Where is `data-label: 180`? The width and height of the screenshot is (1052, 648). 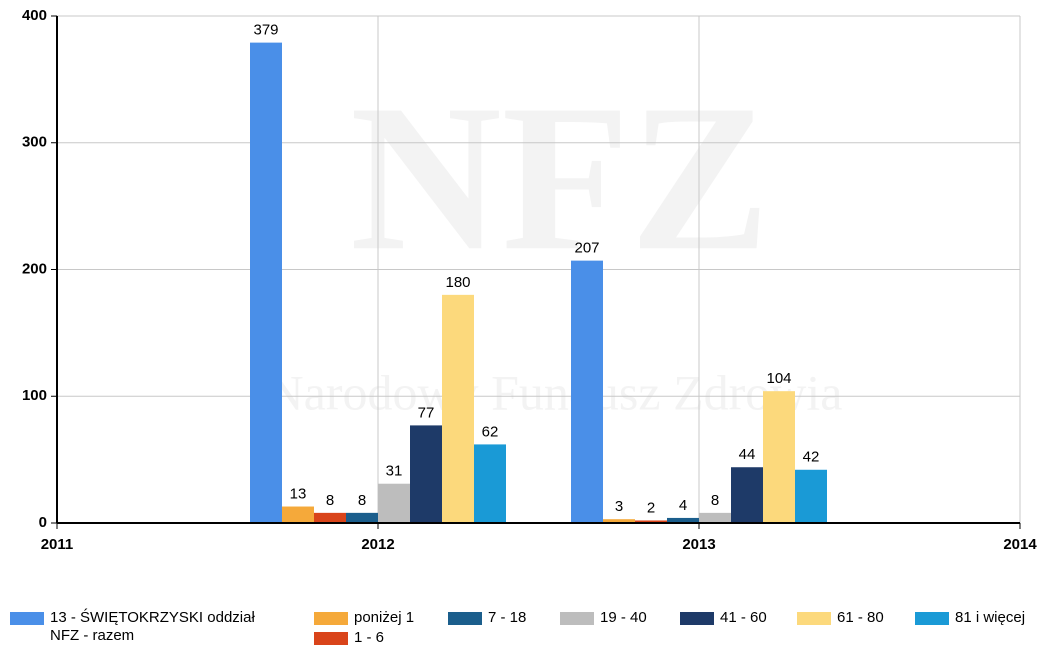 data-label: 180 is located at coordinates (457, 282).